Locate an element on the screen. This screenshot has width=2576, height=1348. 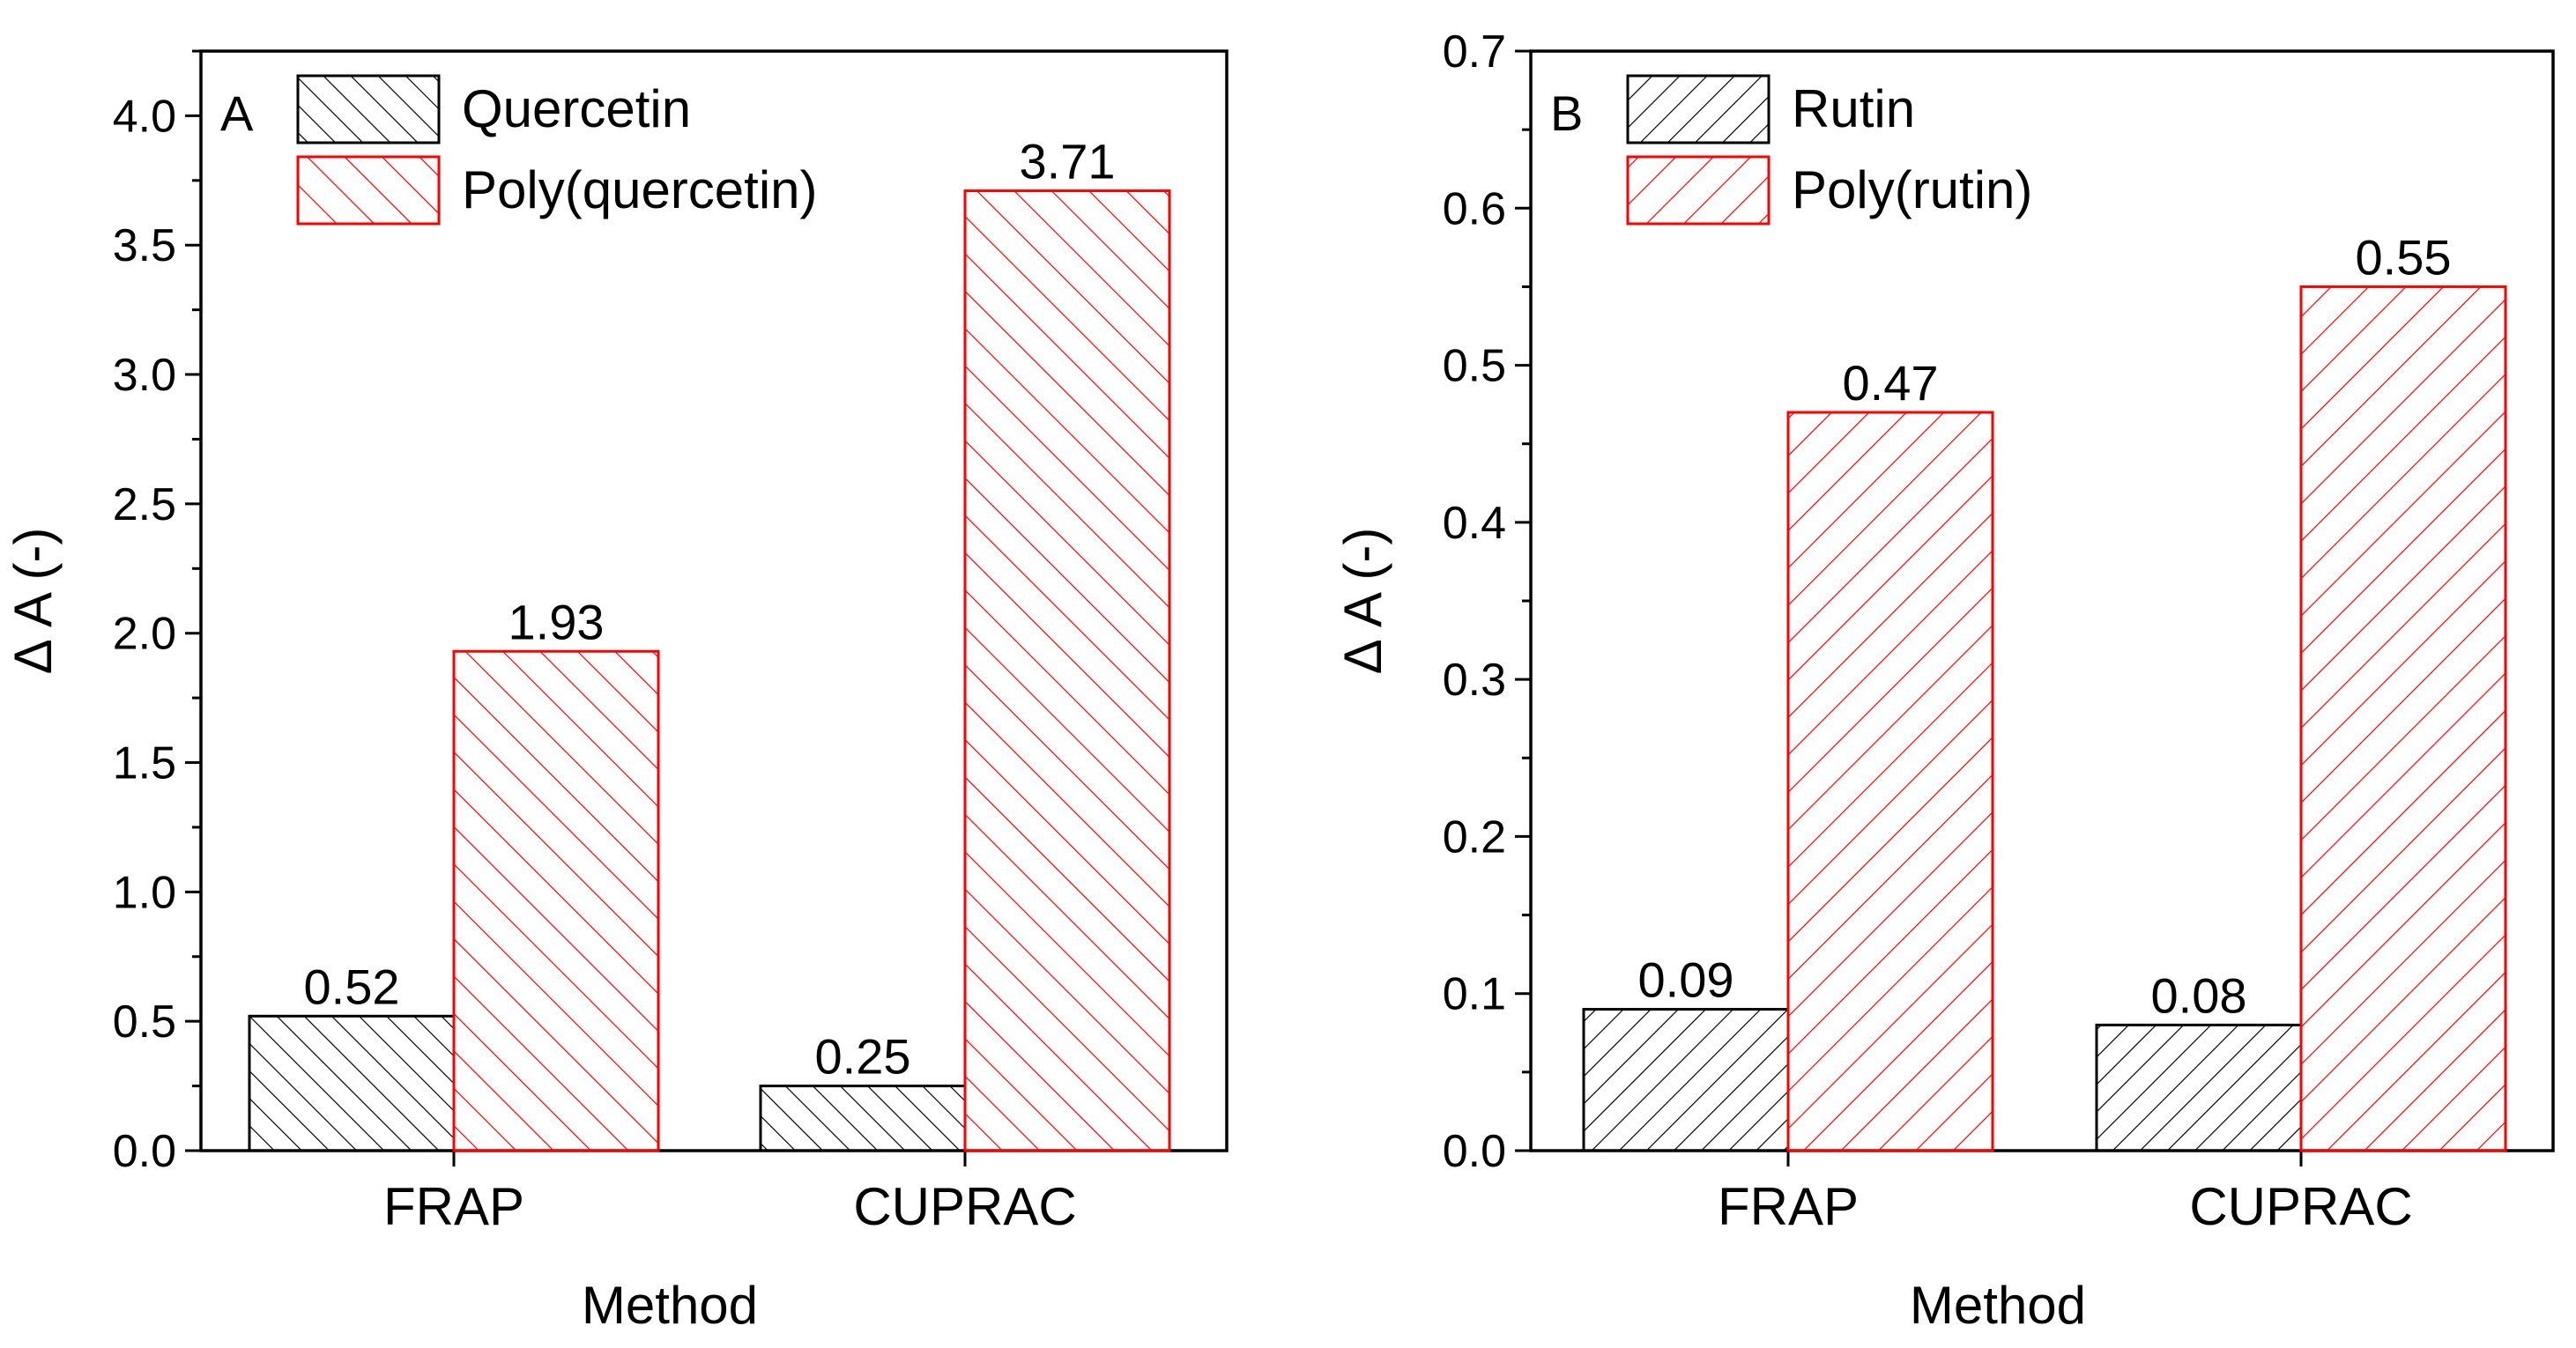
y-tick-label: 3.0 is located at coordinates (144, 375).